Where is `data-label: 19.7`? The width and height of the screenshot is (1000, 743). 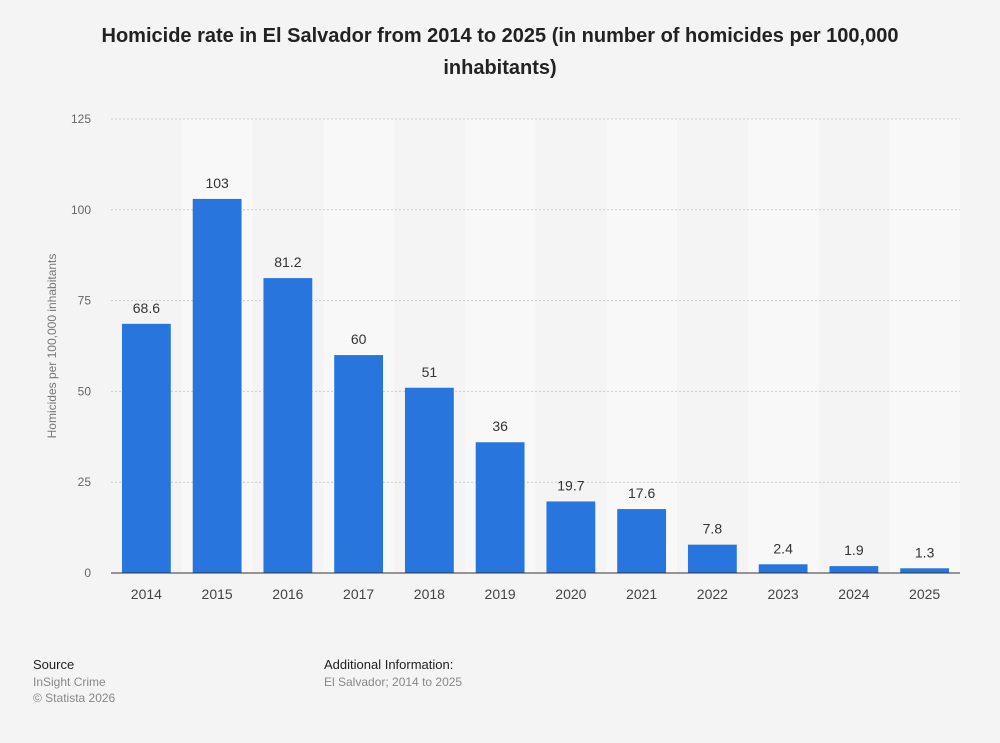
data-label: 19.7 is located at coordinates (570, 485).